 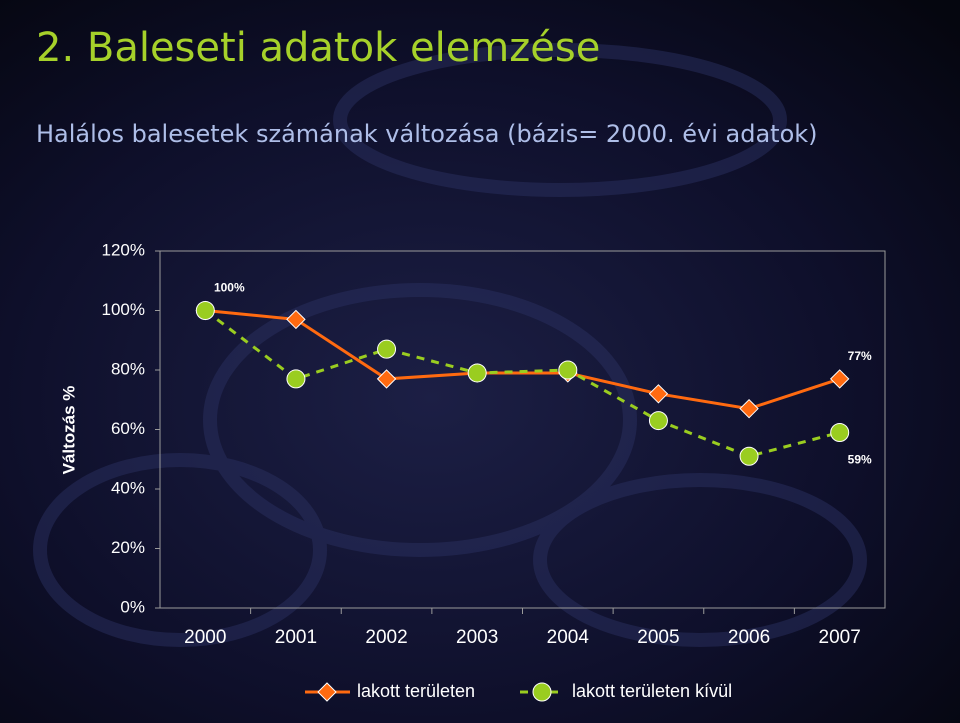 I want to click on data-label: 77%, so click(x=860, y=356).